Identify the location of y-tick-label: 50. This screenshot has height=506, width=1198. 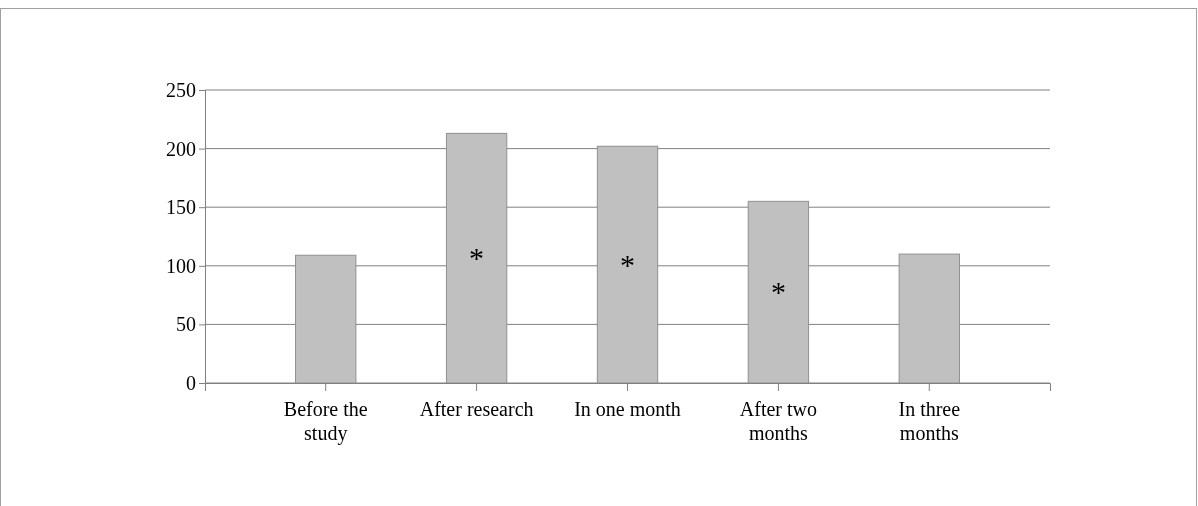
(186, 324).